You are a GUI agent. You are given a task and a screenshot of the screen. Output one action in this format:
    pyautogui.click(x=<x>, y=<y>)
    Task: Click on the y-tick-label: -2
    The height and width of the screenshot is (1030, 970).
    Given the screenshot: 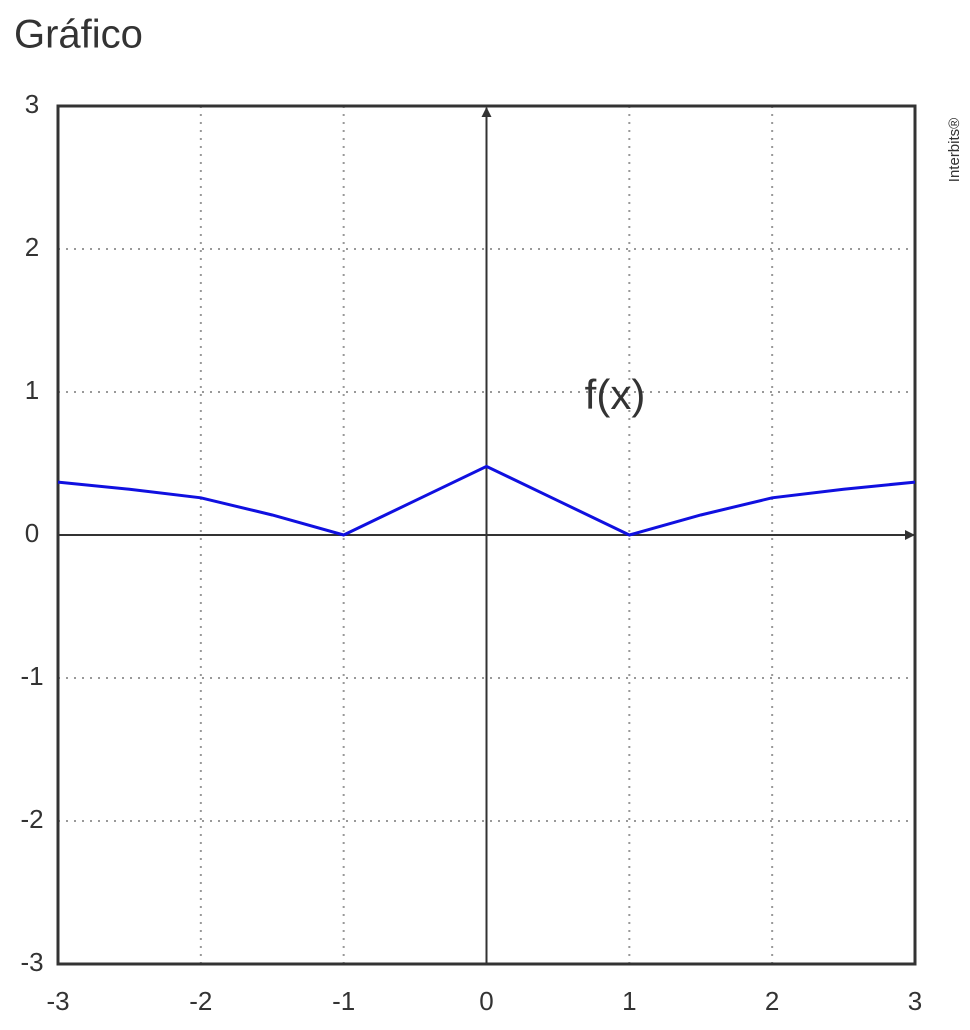 What is the action you would take?
    pyautogui.click(x=31, y=819)
    